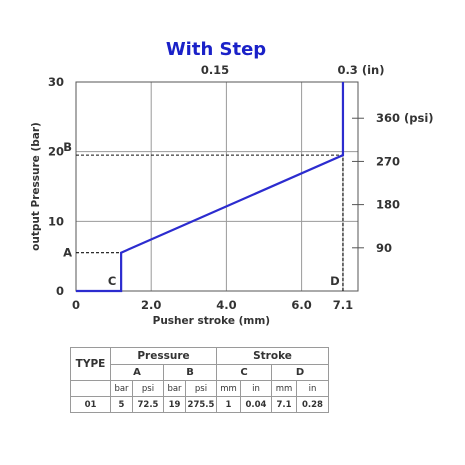 This screenshot has height=465, width=465. I want to click on data-cell: 1, so click(228, 404).